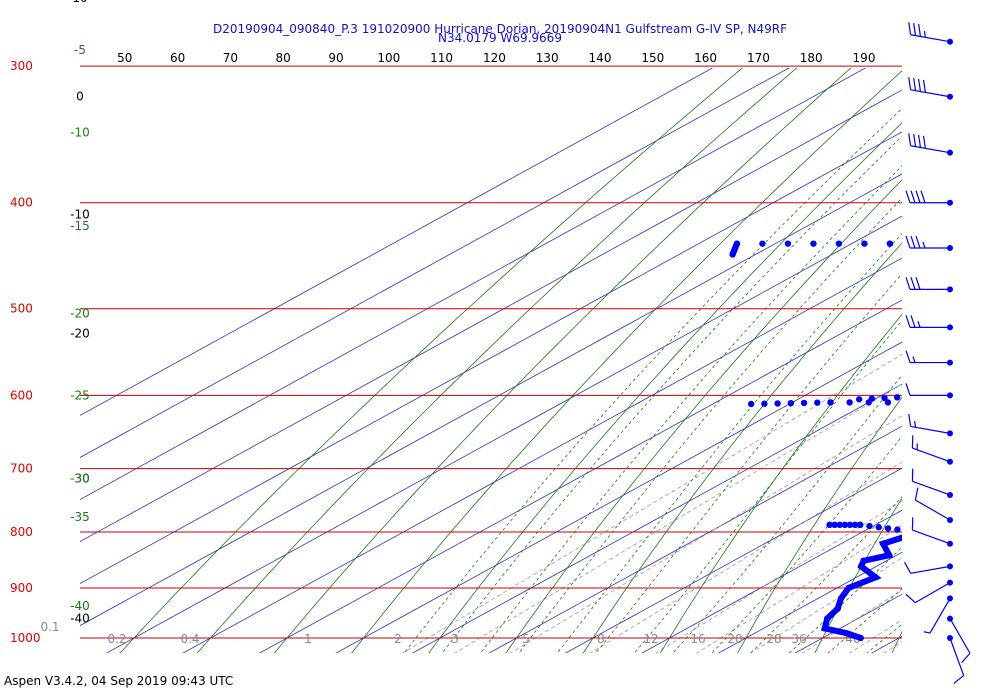 The height and width of the screenshot is (700, 1000). I want to click on mixing-ratio-label: 12, so click(650, 639).